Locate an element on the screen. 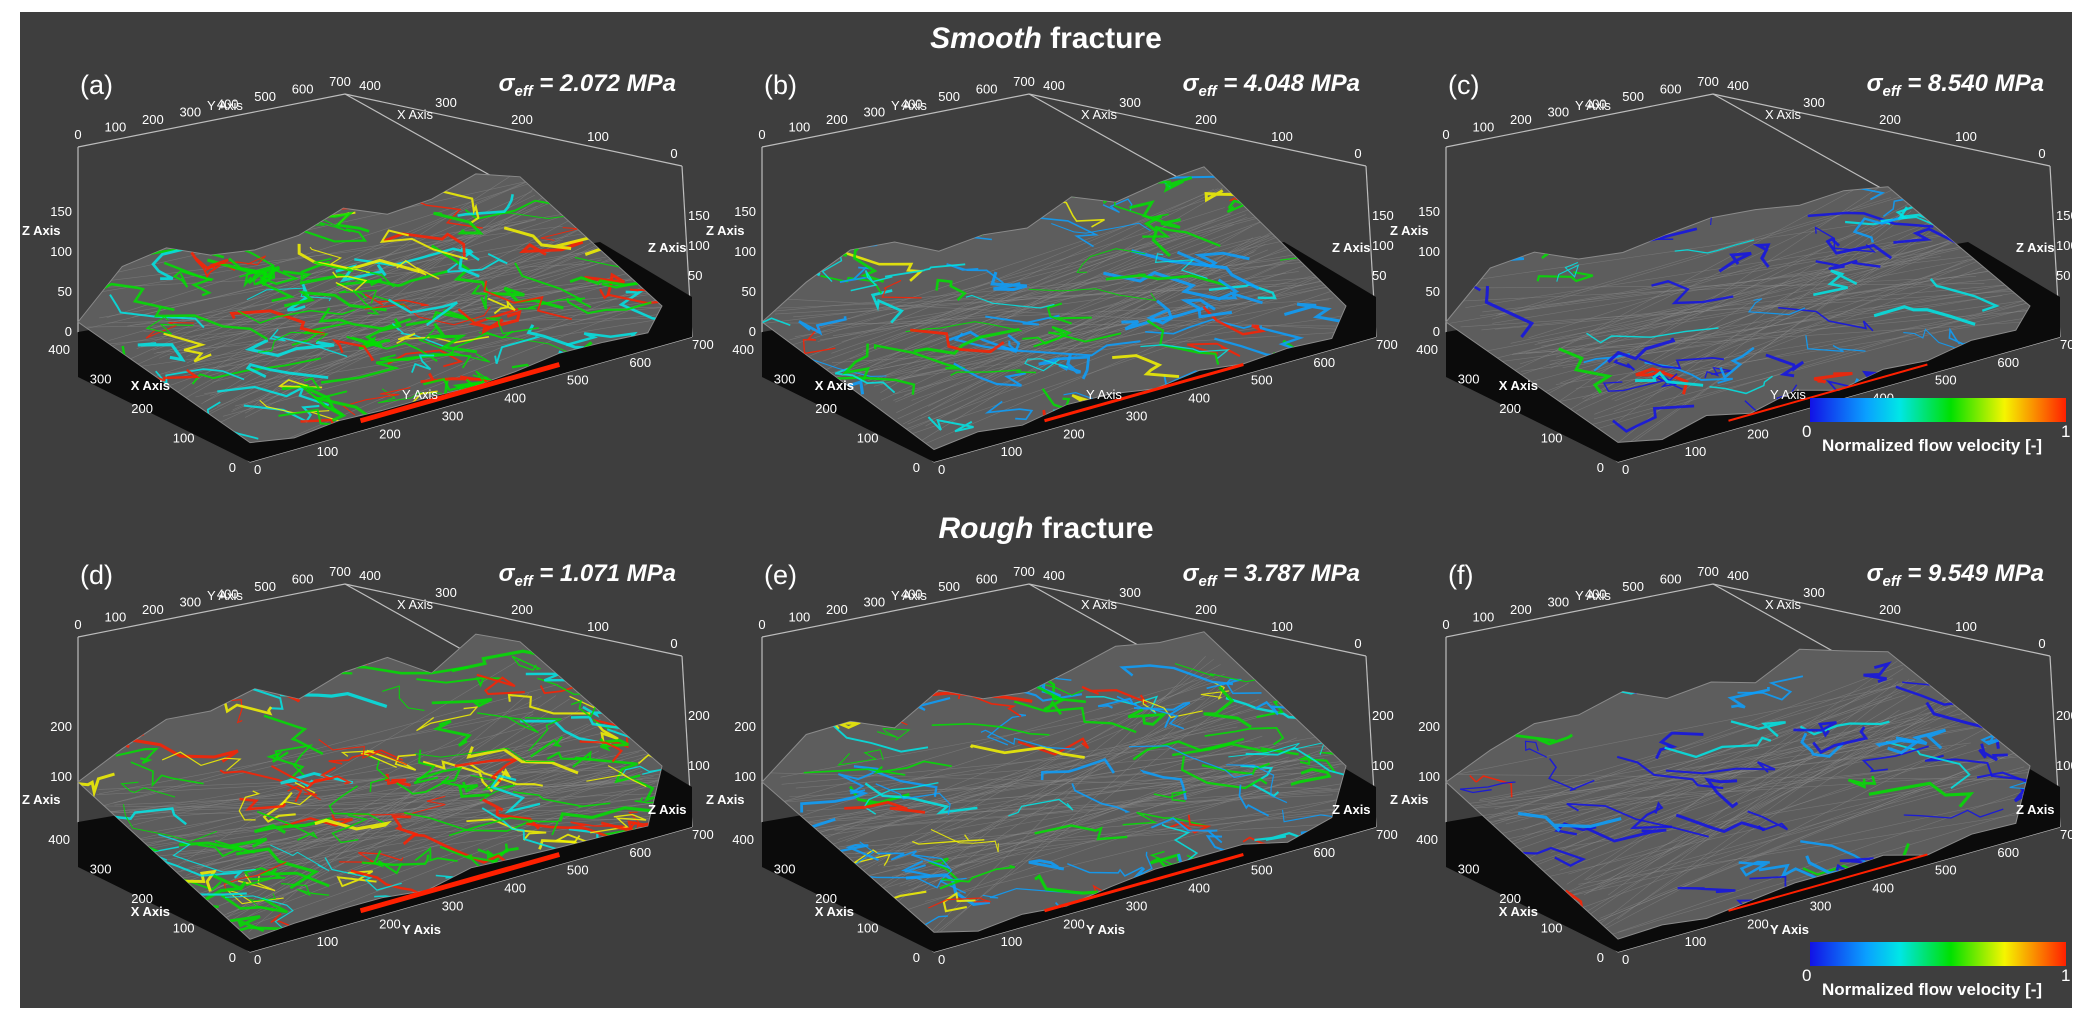 Image resolution: width=2092 pixels, height=1021 pixels. front-x-tick: 100 is located at coordinates (1552, 928).